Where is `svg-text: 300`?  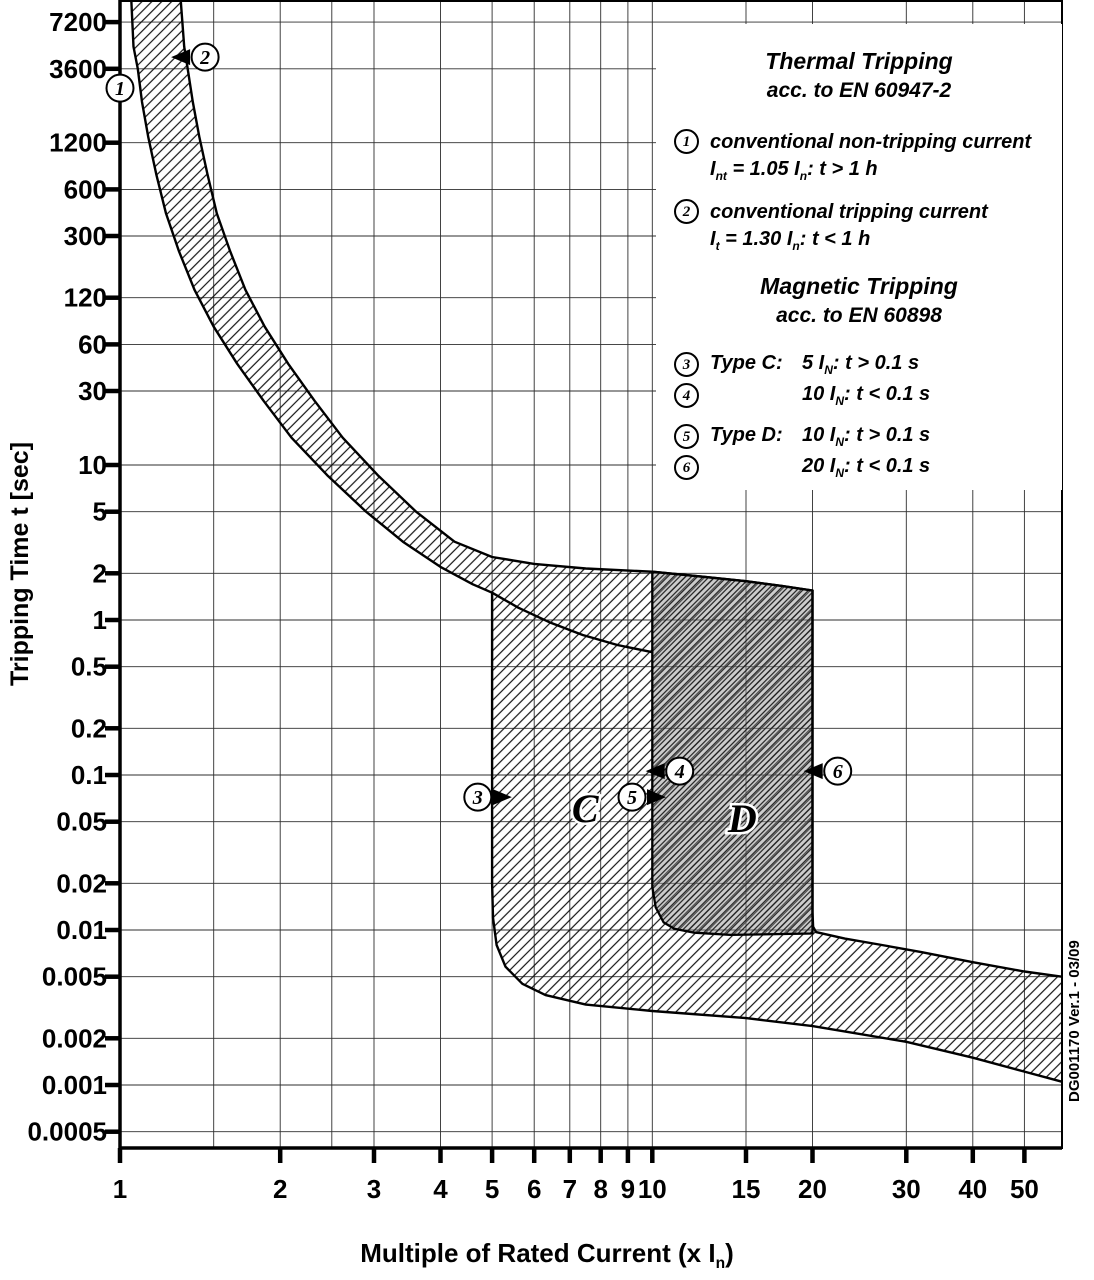
svg-text: 300 is located at coordinates (85, 236).